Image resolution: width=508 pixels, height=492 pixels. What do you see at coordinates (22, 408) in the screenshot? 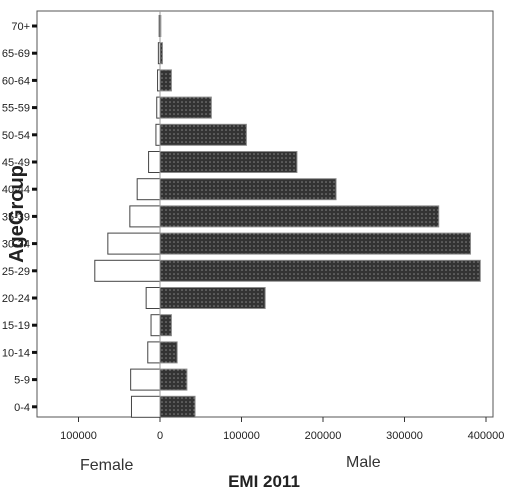
I see `y-tick-label: 0-4` at bounding box center [22, 408].